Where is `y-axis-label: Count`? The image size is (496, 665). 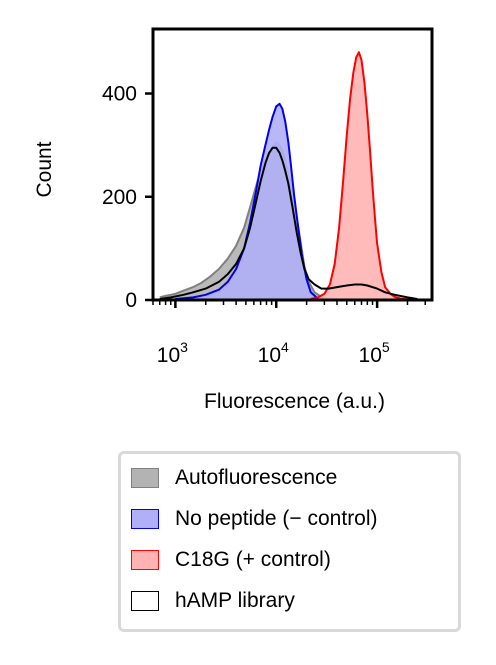
y-axis-label: Count is located at coordinates (44, 169).